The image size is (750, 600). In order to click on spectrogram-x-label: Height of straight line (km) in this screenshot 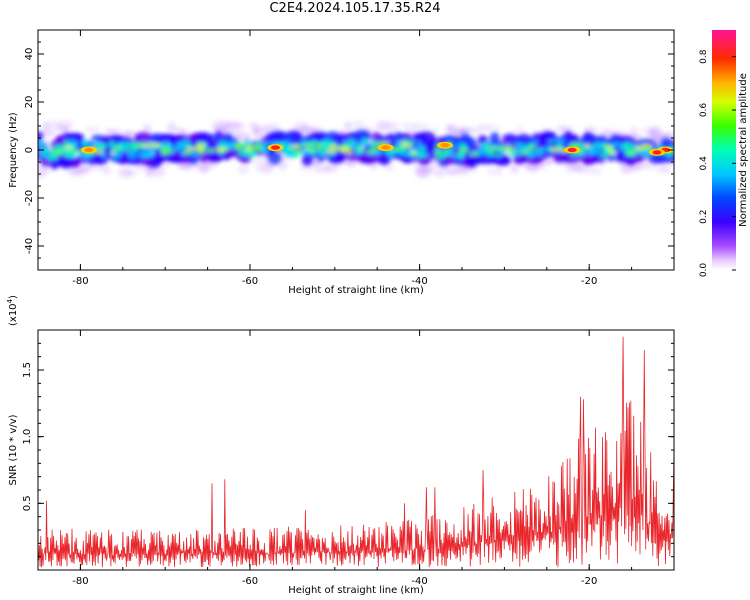, I will do `click(356, 290)`.